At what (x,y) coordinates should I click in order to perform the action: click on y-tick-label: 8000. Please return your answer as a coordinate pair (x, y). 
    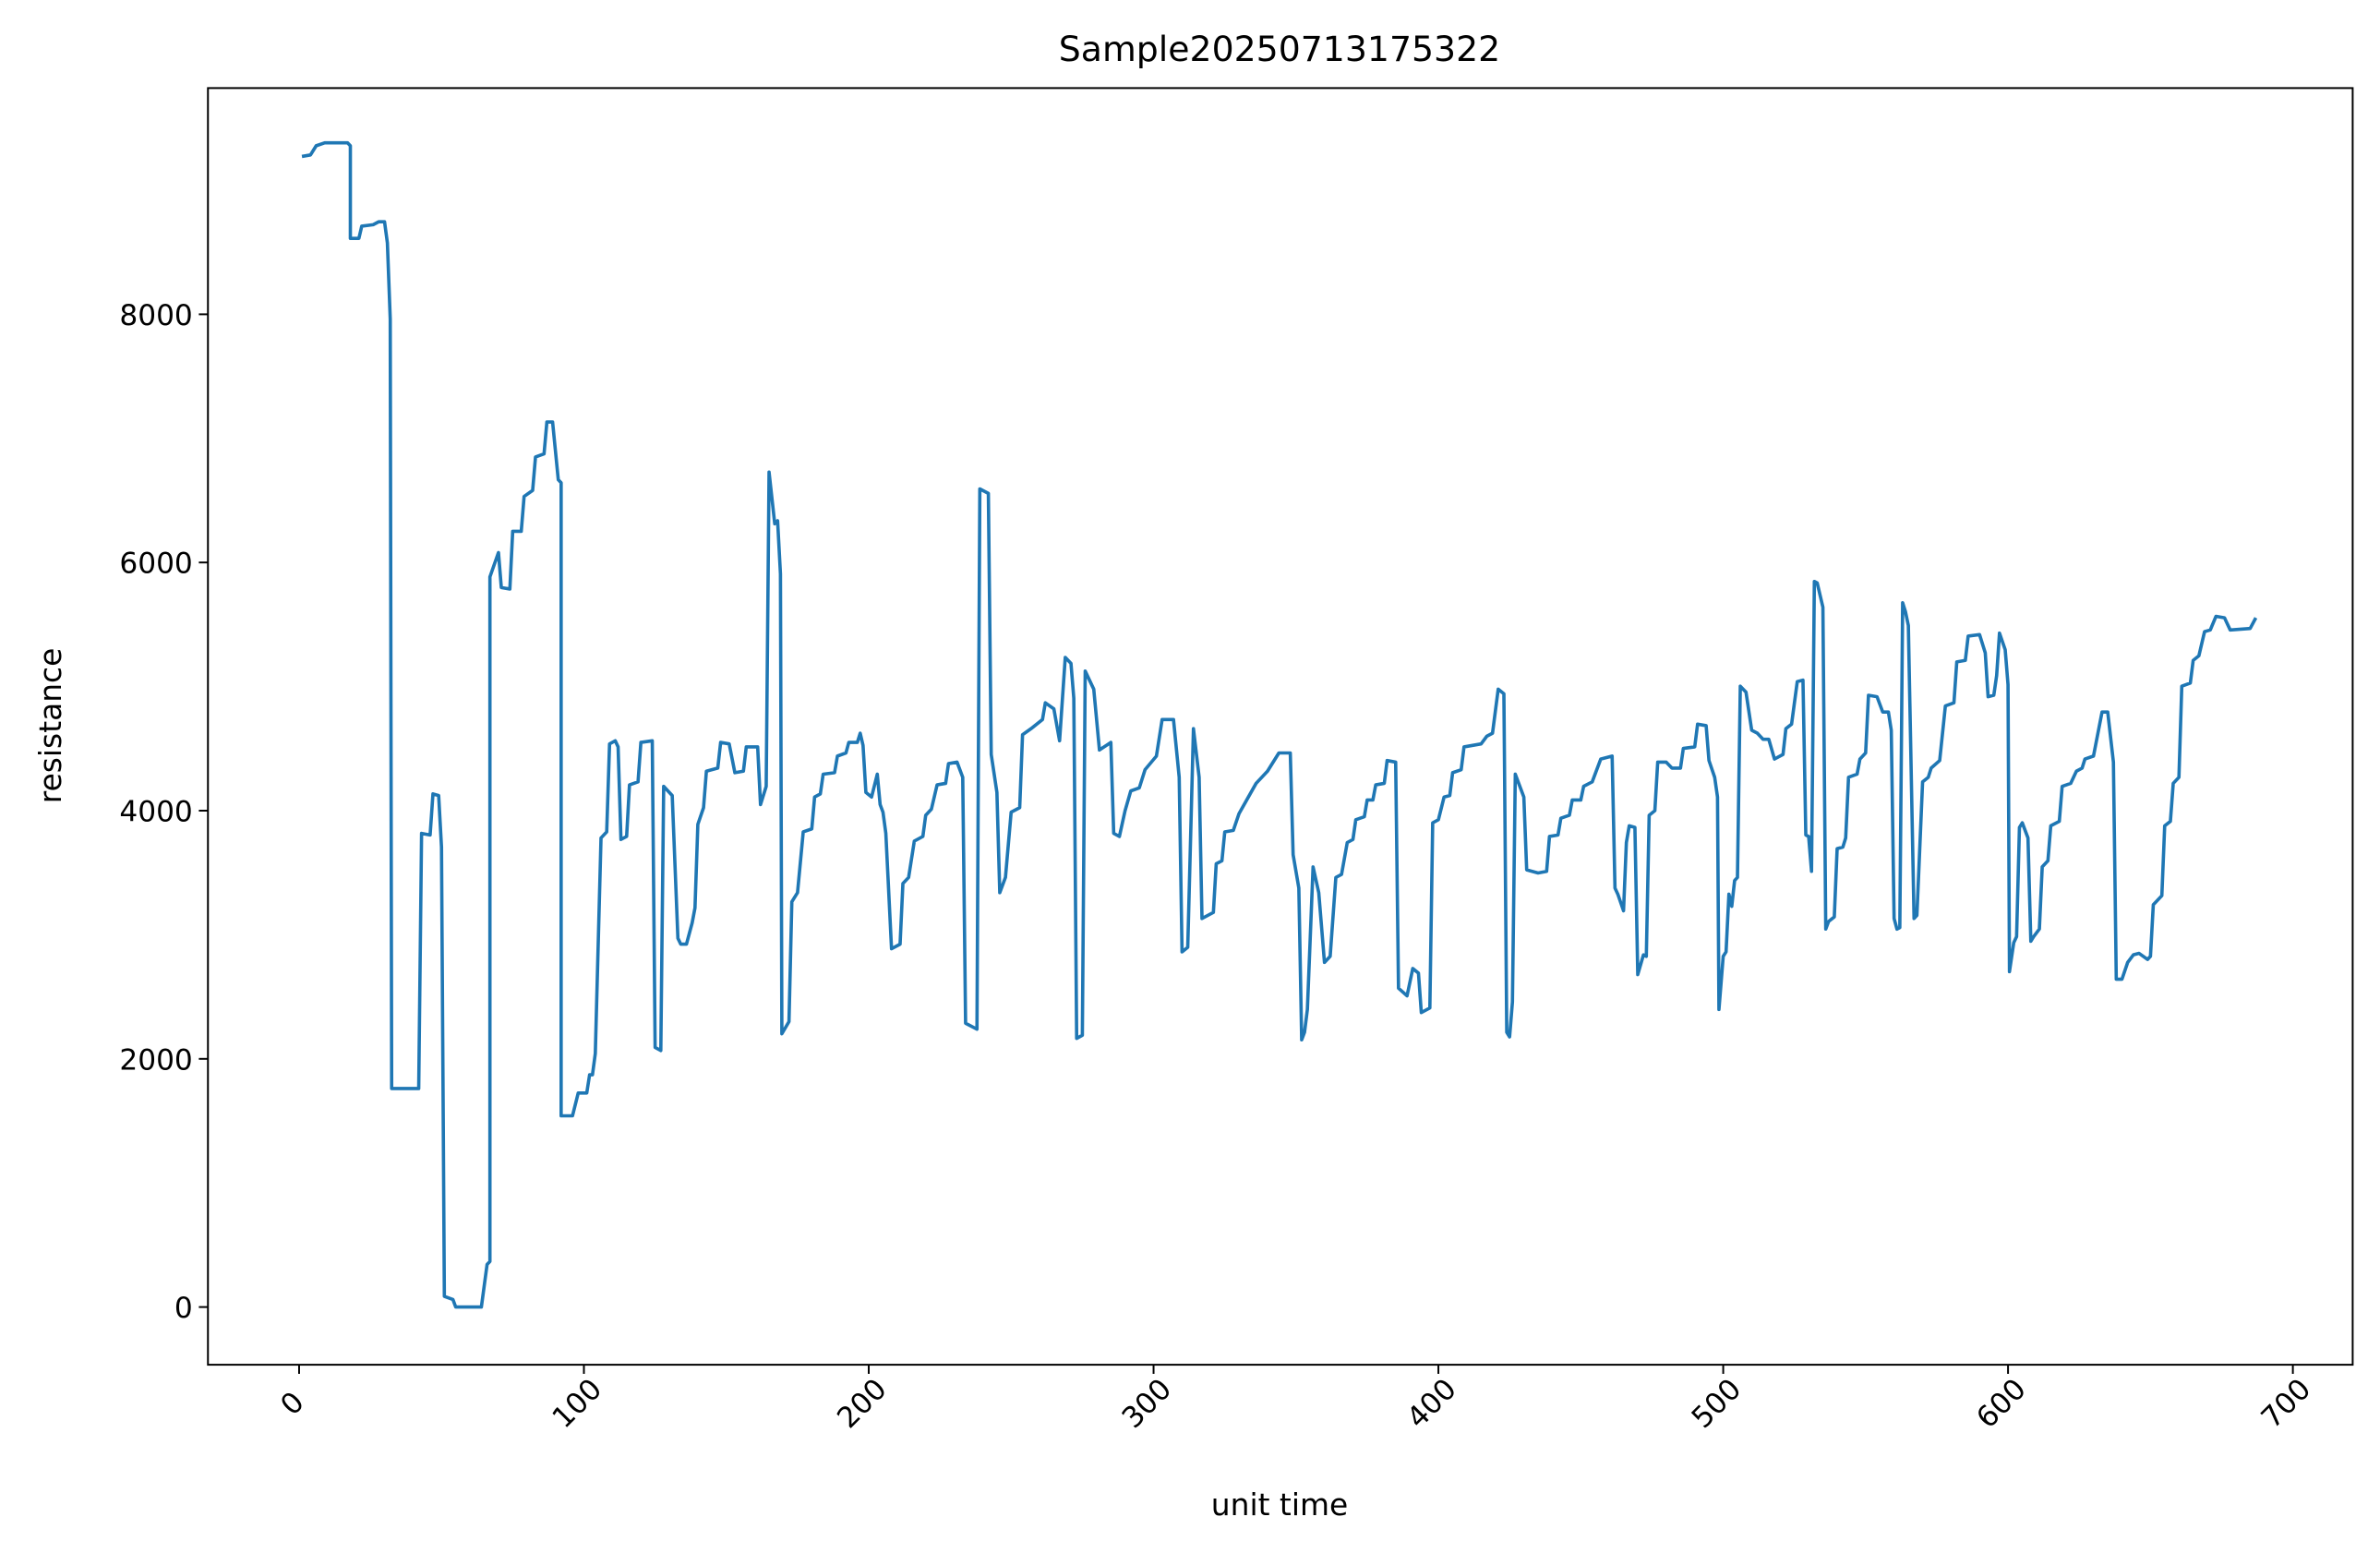
    Looking at the image, I should click on (155, 316).